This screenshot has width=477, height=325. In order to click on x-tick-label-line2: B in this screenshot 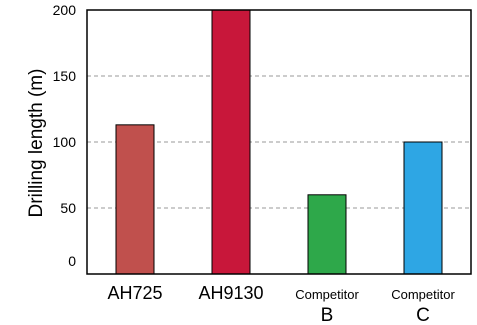, I will do `click(327, 315)`.